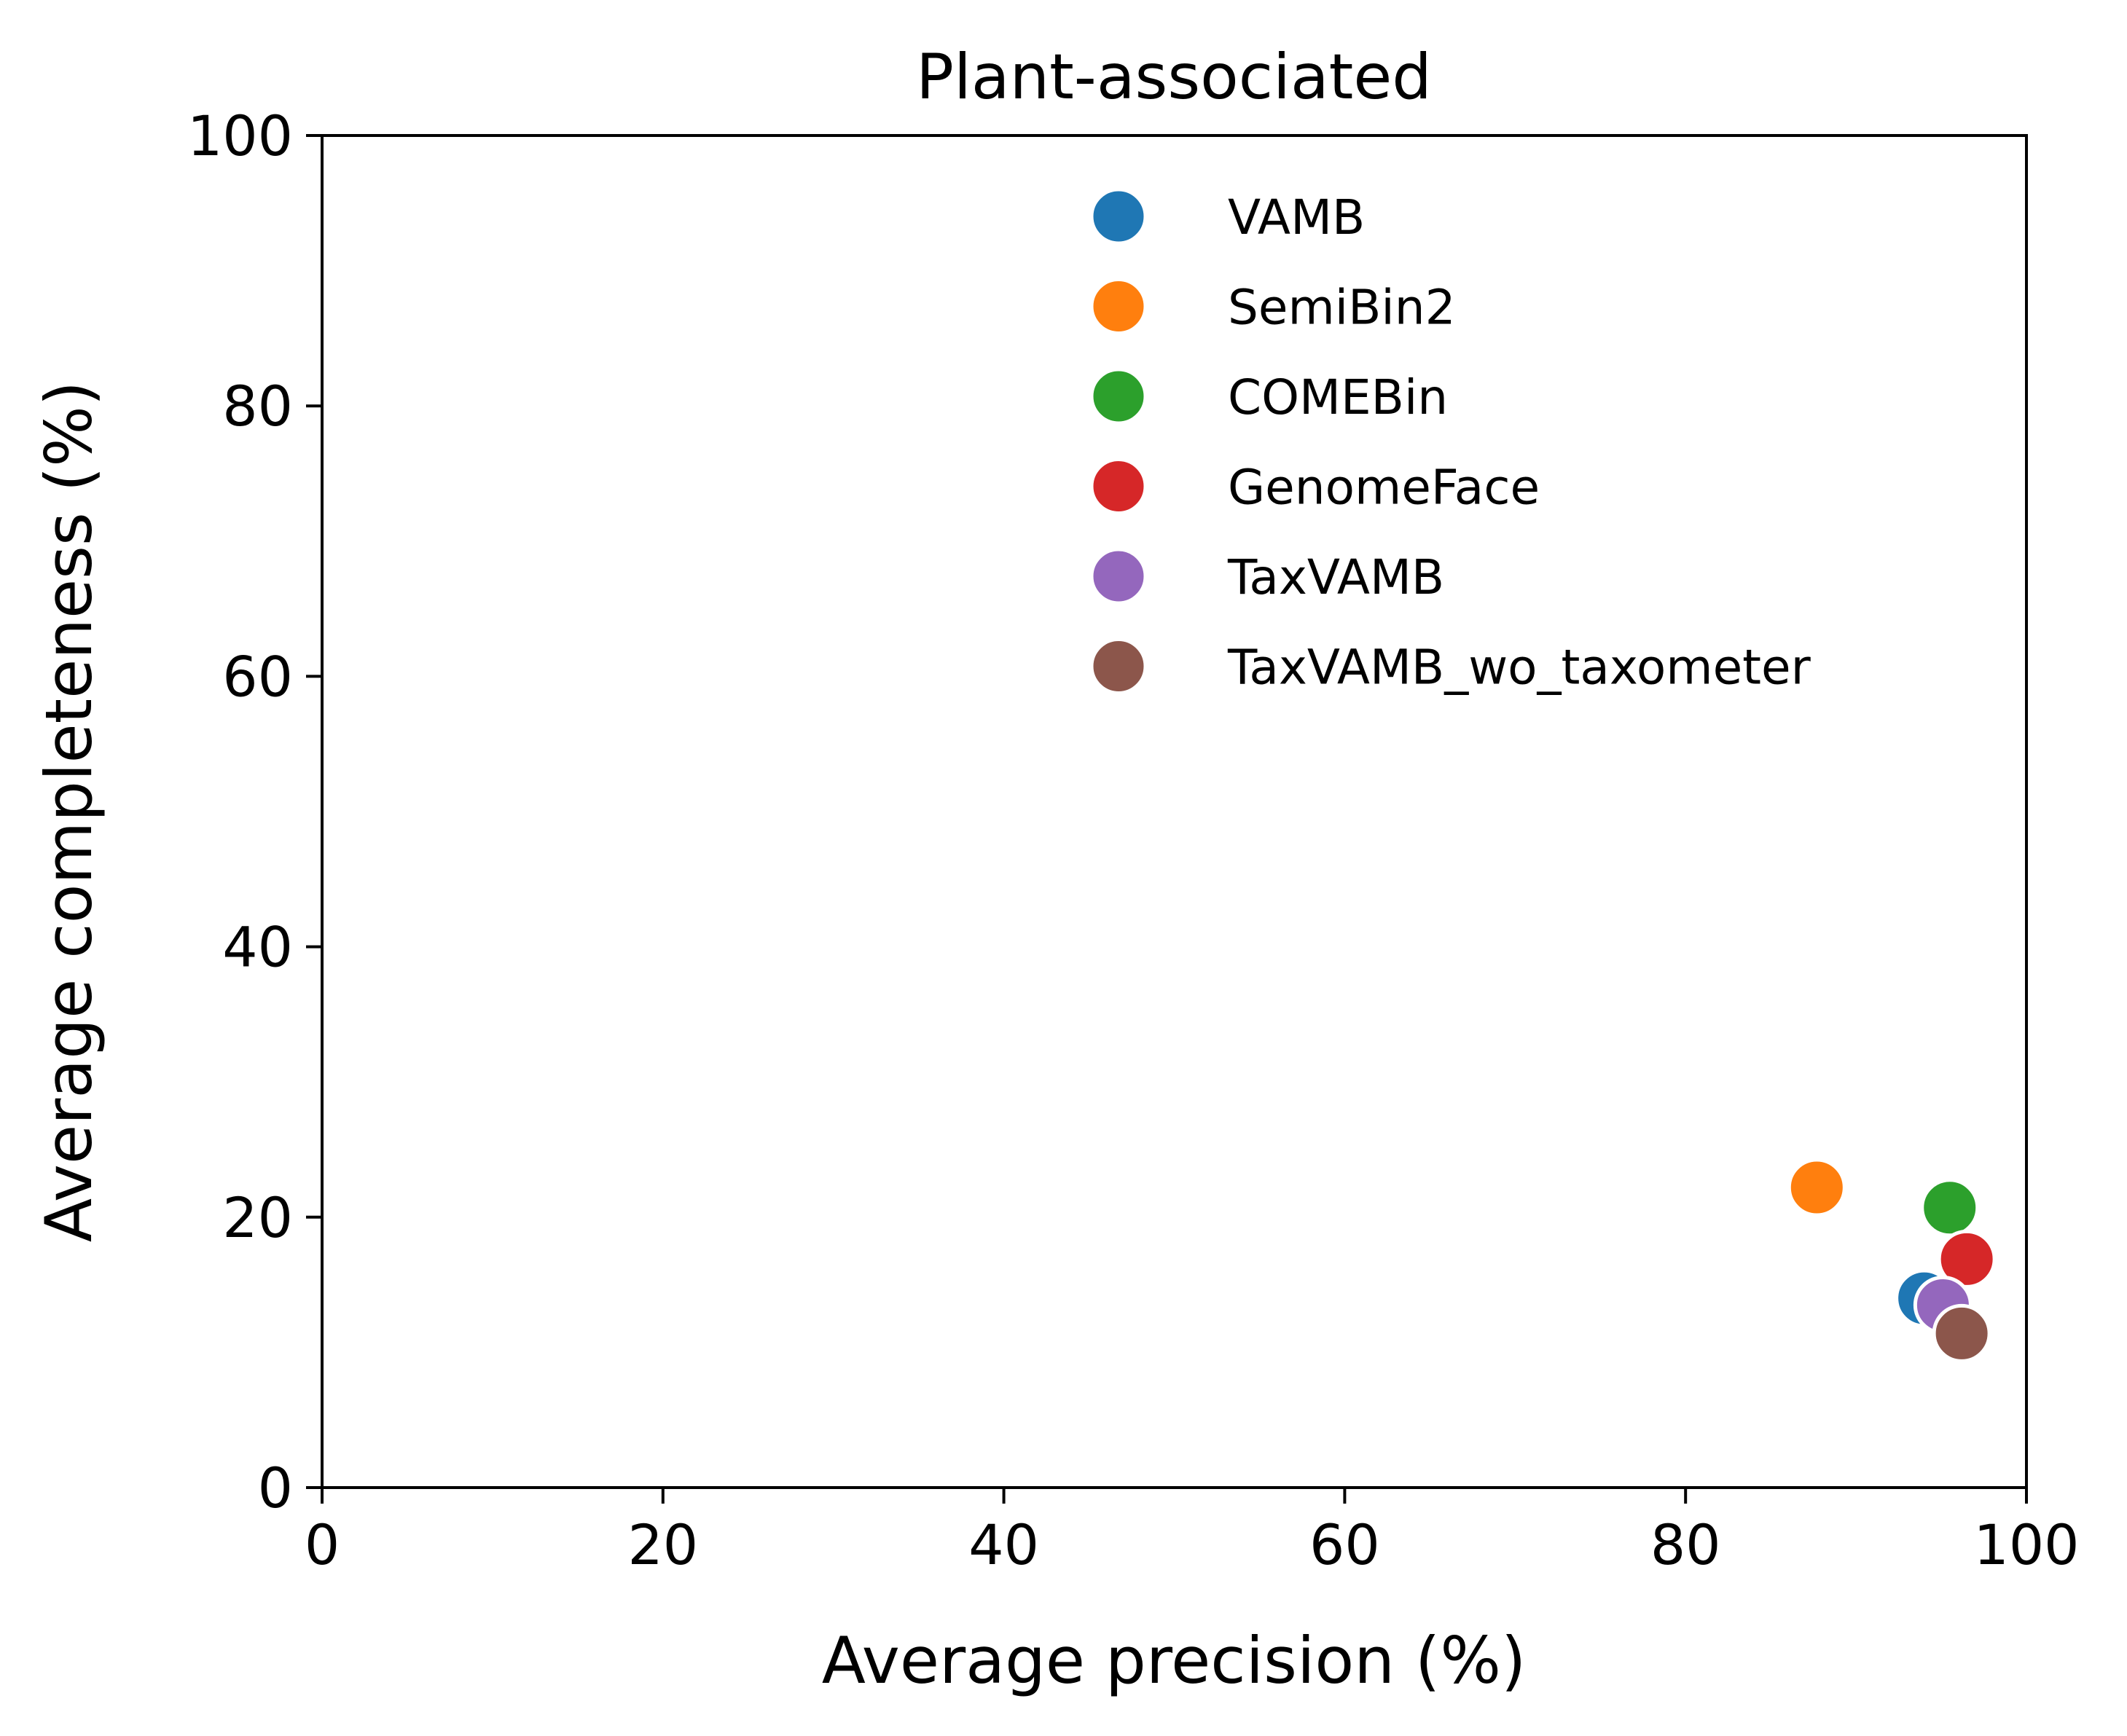  Describe the element at coordinates (2026, 1544) in the screenshot. I see `x-tick-label: 100` at that location.